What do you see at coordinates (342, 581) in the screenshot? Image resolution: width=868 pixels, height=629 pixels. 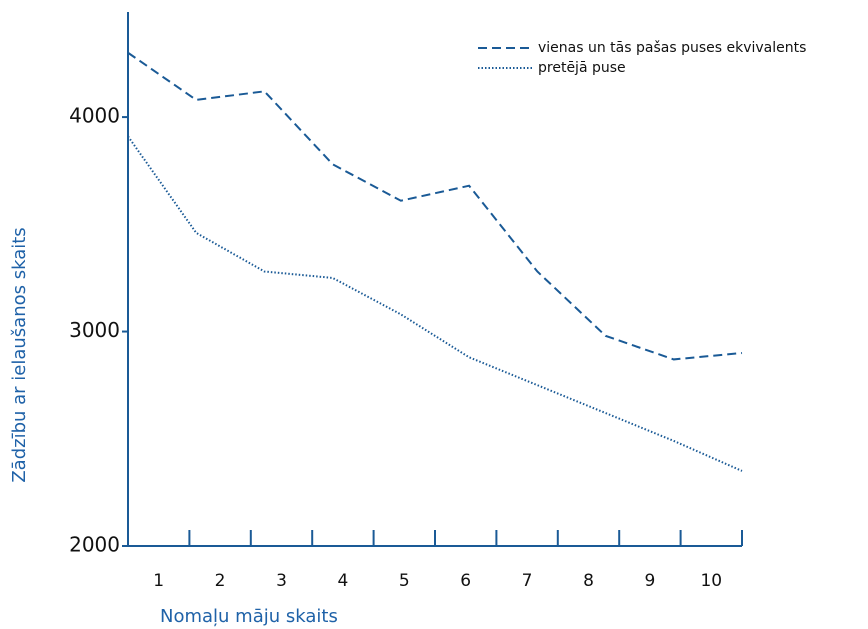 I see `x-tick-label: 4` at bounding box center [342, 581].